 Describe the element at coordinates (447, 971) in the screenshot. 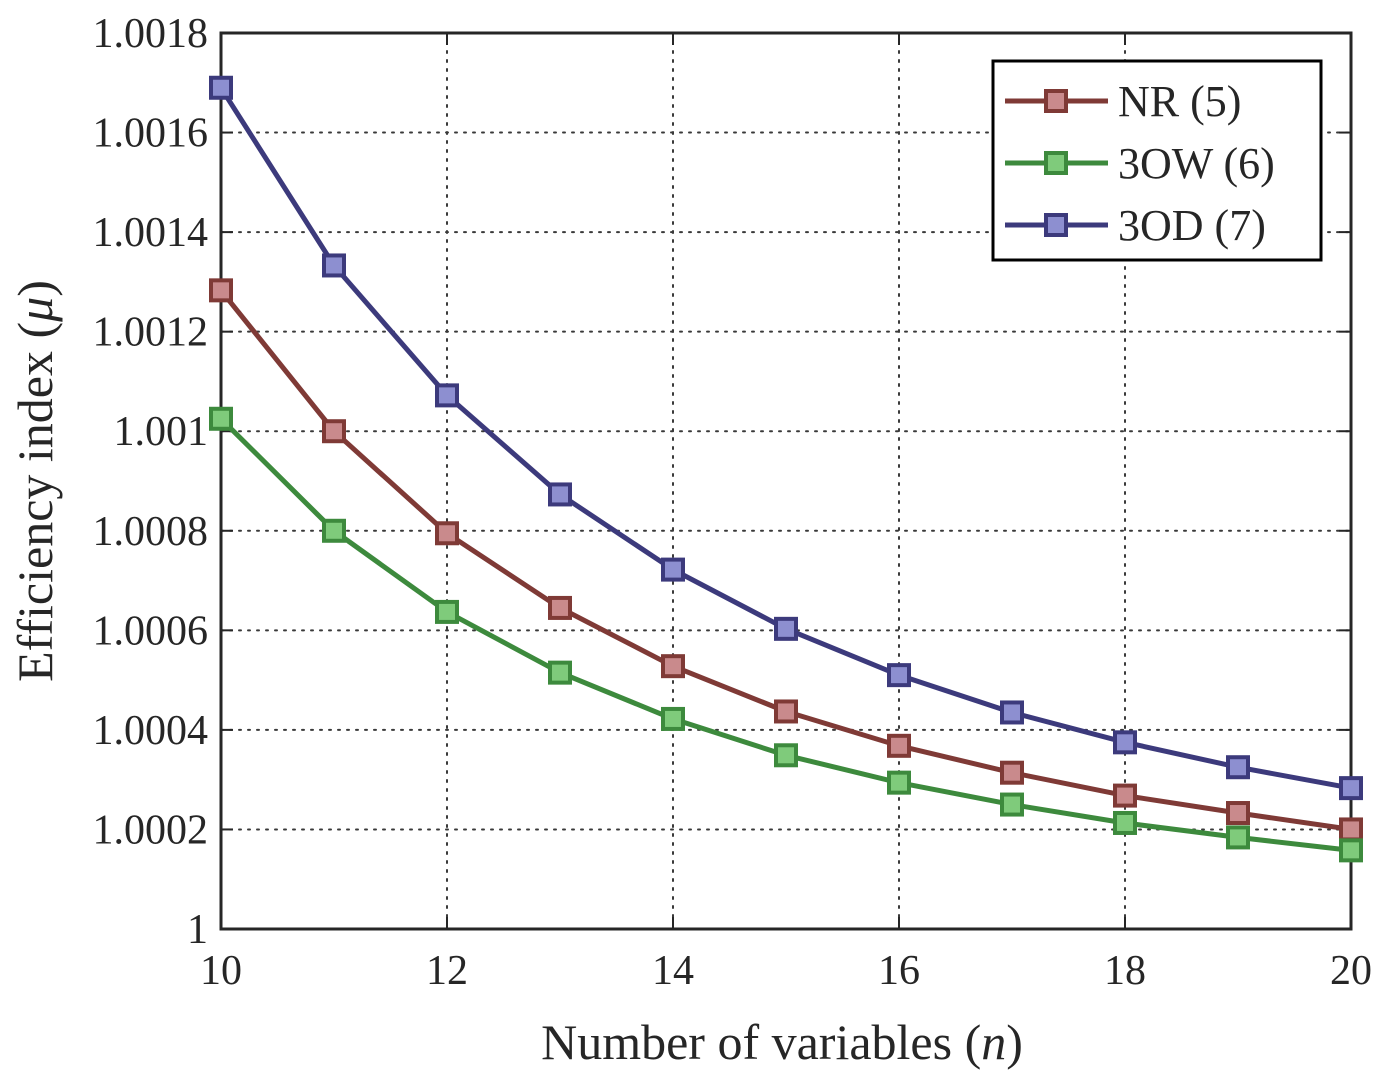

I see `x-tick-label: 12` at that location.